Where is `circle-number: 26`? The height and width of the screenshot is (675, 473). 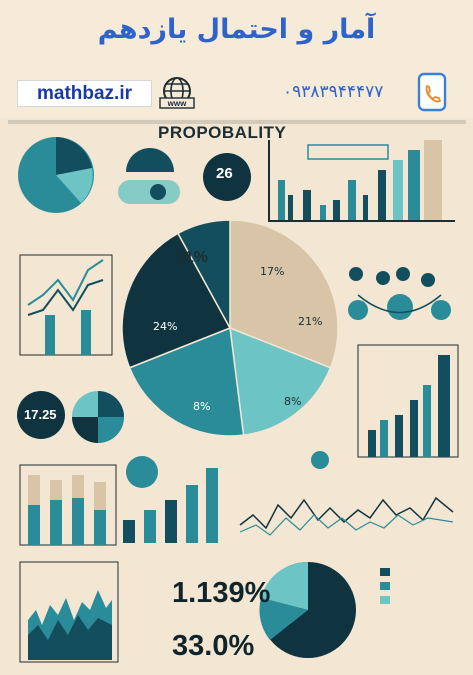 circle-number: 26 is located at coordinates (224, 173).